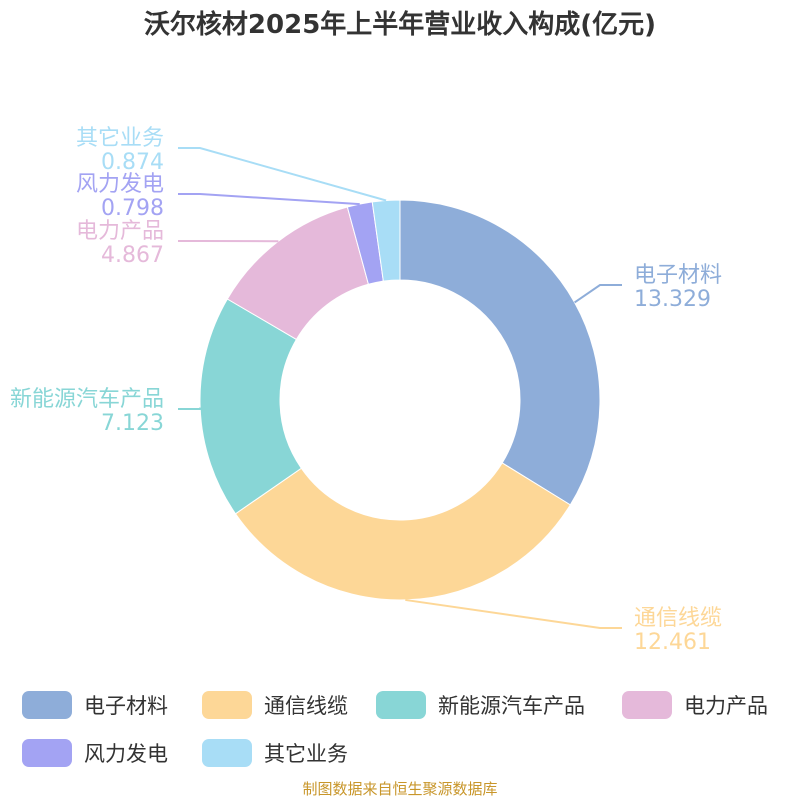  Describe the element at coordinates (132, 423) in the screenshot. I see `slice-label-value: 7.123` at that location.